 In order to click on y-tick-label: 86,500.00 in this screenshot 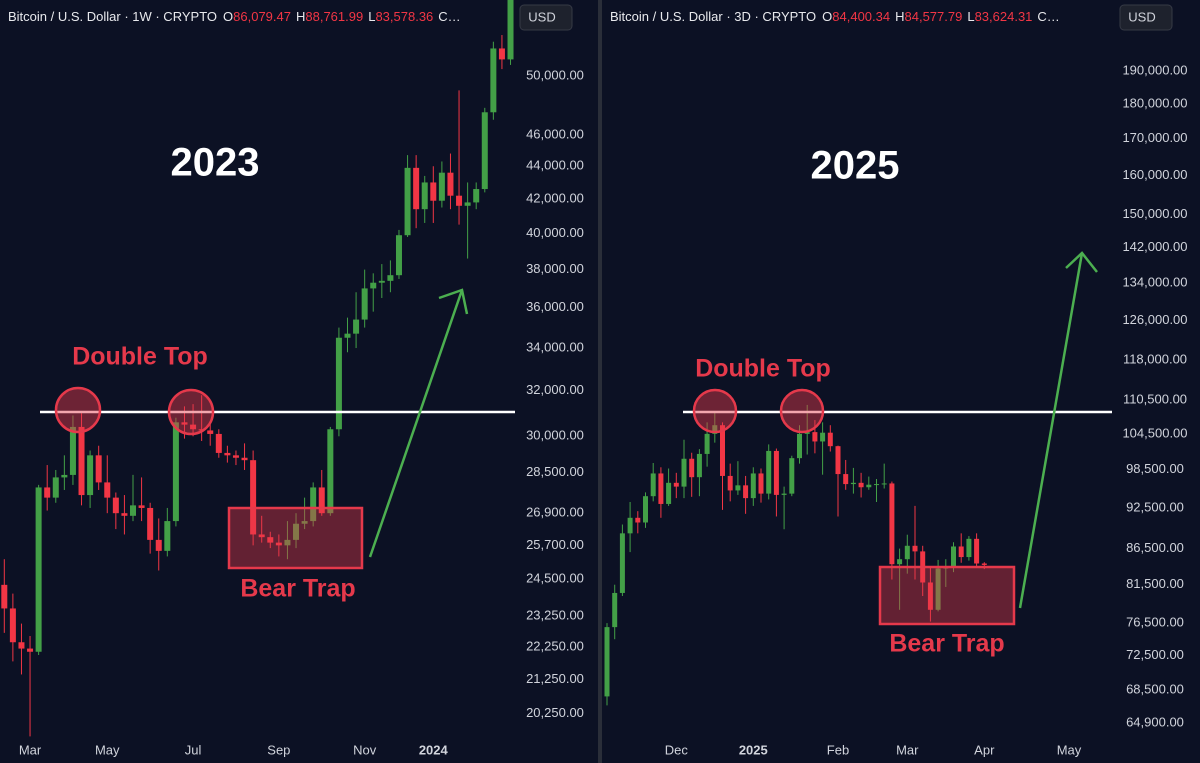, I will do `click(1155, 547)`.